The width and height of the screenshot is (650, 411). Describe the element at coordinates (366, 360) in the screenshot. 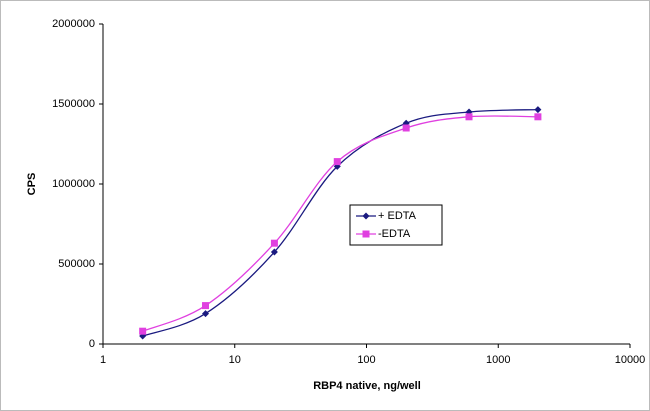

I see `x-tick-label: 100` at that location.